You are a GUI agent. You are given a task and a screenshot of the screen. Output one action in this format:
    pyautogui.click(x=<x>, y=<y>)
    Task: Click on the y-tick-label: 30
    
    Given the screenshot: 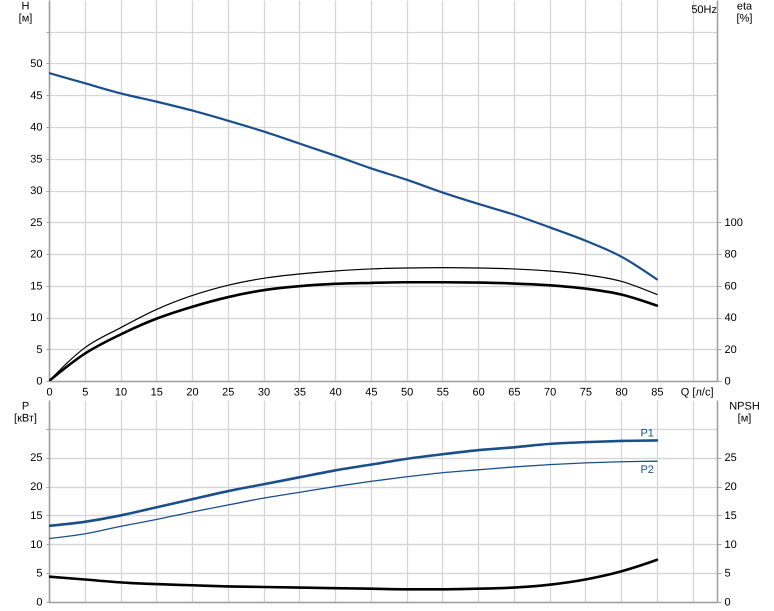 What is the action you would take?
    pyautogui.click(x=36, y=191)
    